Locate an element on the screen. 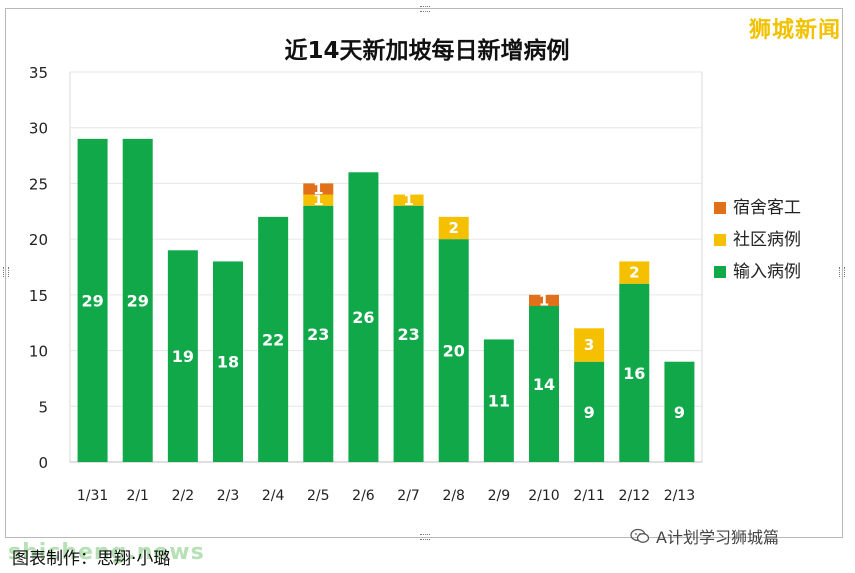 Image resolution: width=855 pixels, height=573 pixels. wechat-account-label: A计划学习狮城篇 is located at coordinates (717, 537).